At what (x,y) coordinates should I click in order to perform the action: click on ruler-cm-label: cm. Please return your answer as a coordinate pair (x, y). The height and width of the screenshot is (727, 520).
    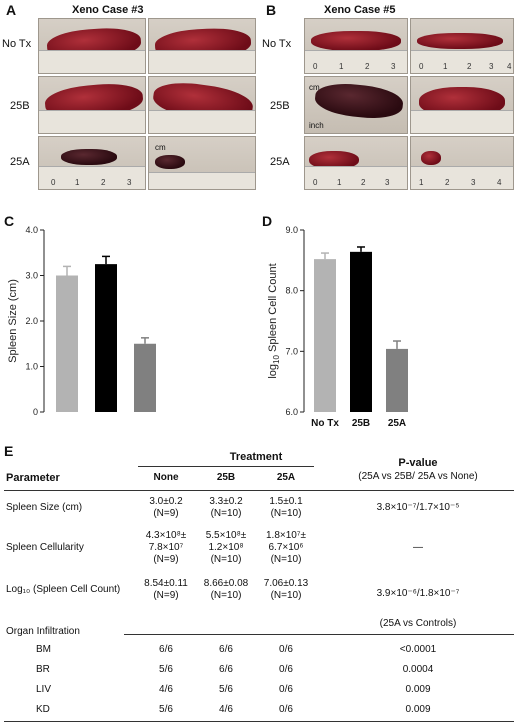
    Looking at the image, I should click on (160, 147).